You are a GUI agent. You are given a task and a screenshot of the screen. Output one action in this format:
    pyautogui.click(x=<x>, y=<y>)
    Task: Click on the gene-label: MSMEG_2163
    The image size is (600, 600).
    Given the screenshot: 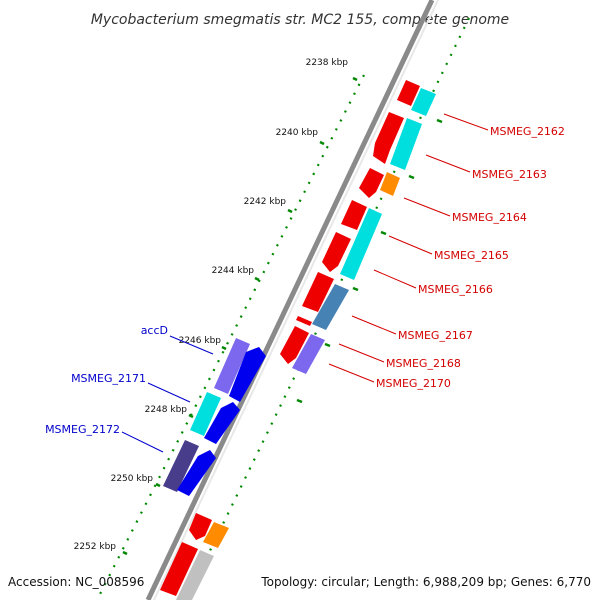 What is the action you would take?
    pyautogui.click(x=509, y=174)
    